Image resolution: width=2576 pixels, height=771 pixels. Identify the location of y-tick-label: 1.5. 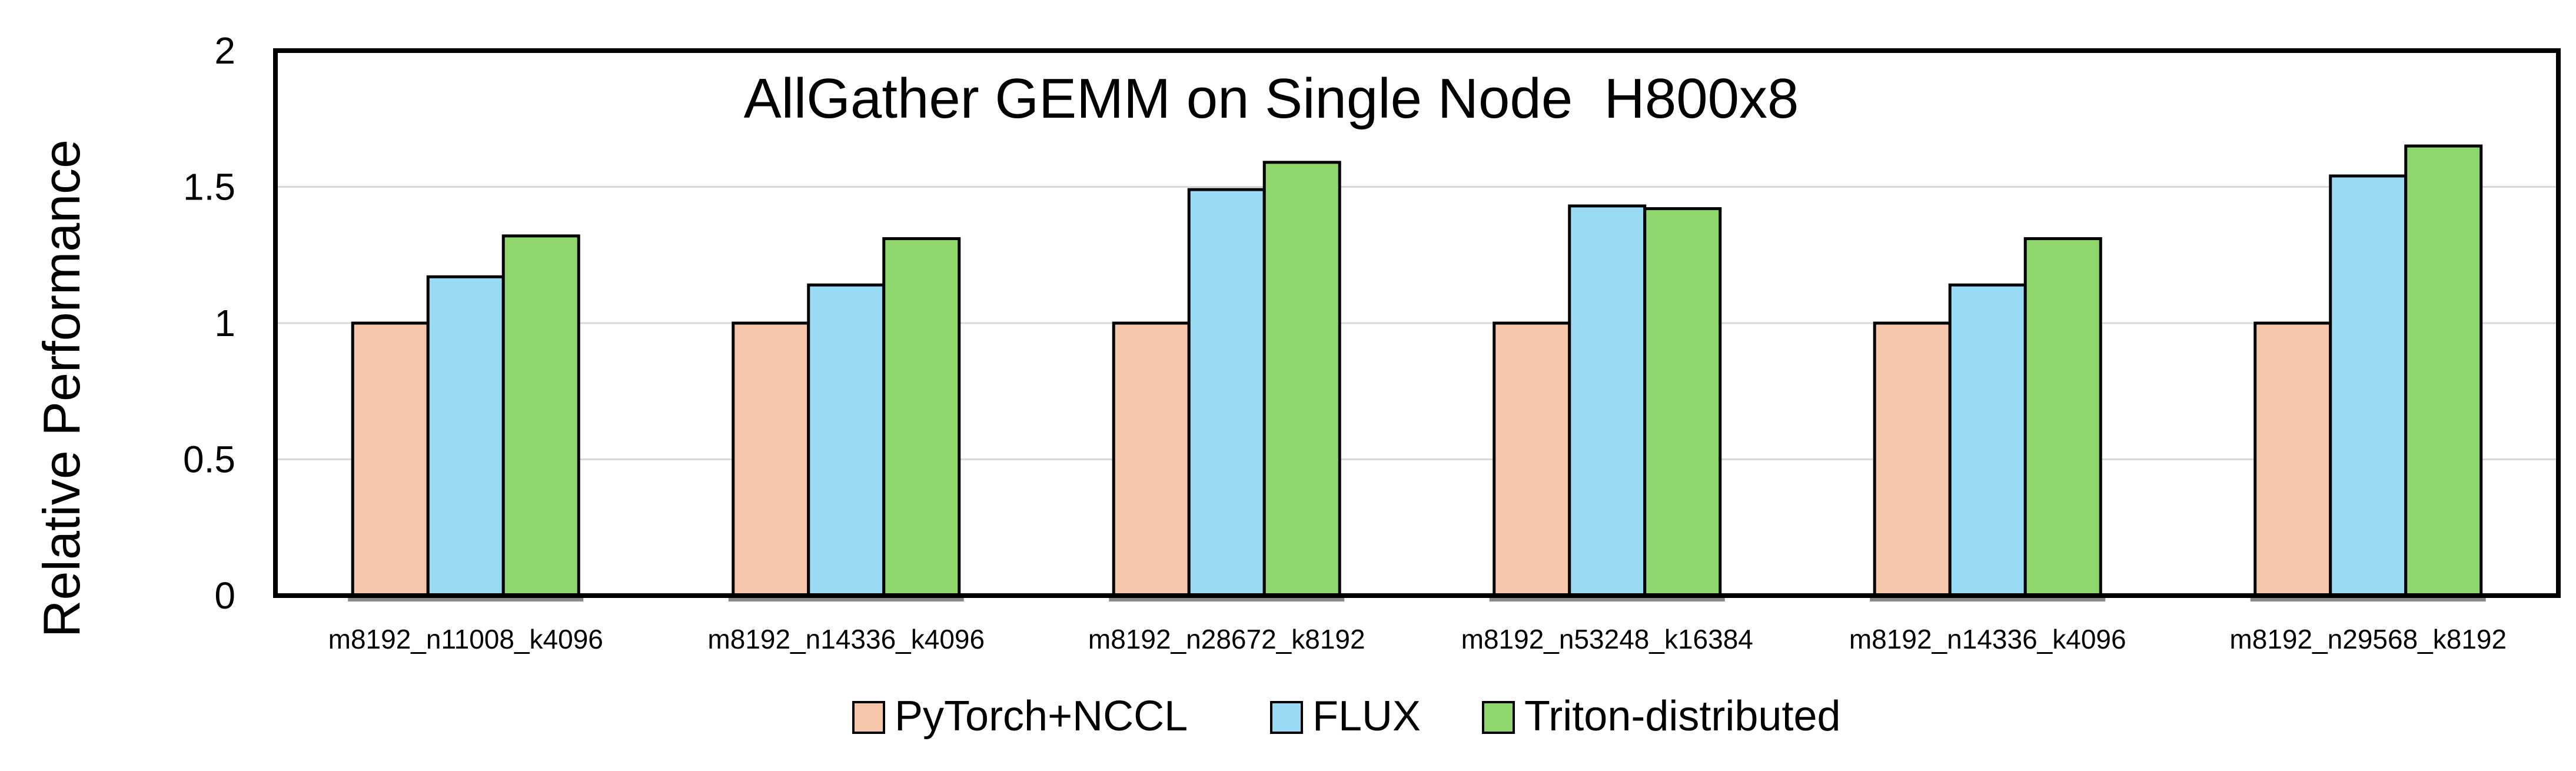
(209, 187).